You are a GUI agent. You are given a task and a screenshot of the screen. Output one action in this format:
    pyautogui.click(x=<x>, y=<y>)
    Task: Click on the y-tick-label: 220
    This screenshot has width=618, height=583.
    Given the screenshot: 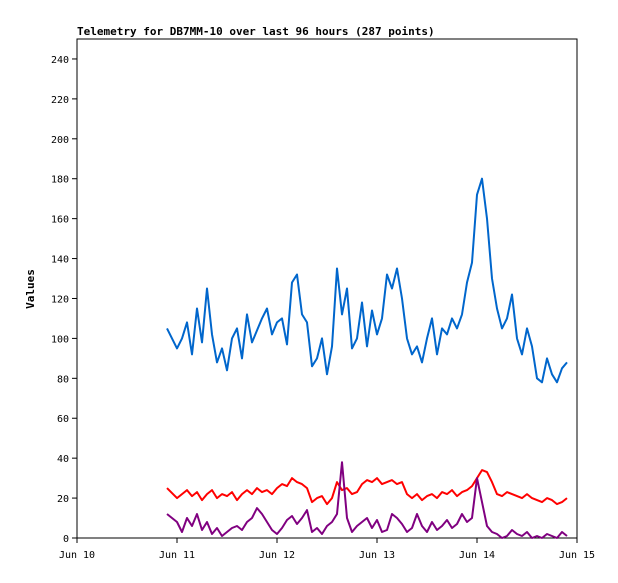 What is the action you would take?
    pyautogui.click(x=60, y=100)
    